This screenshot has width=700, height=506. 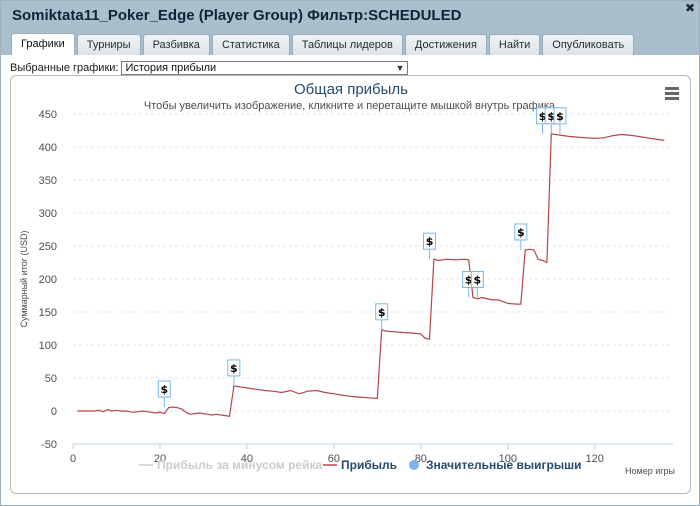 I want to click on chart-selector-dropdown: История прибыли ▼, so click(x=265, y=68).